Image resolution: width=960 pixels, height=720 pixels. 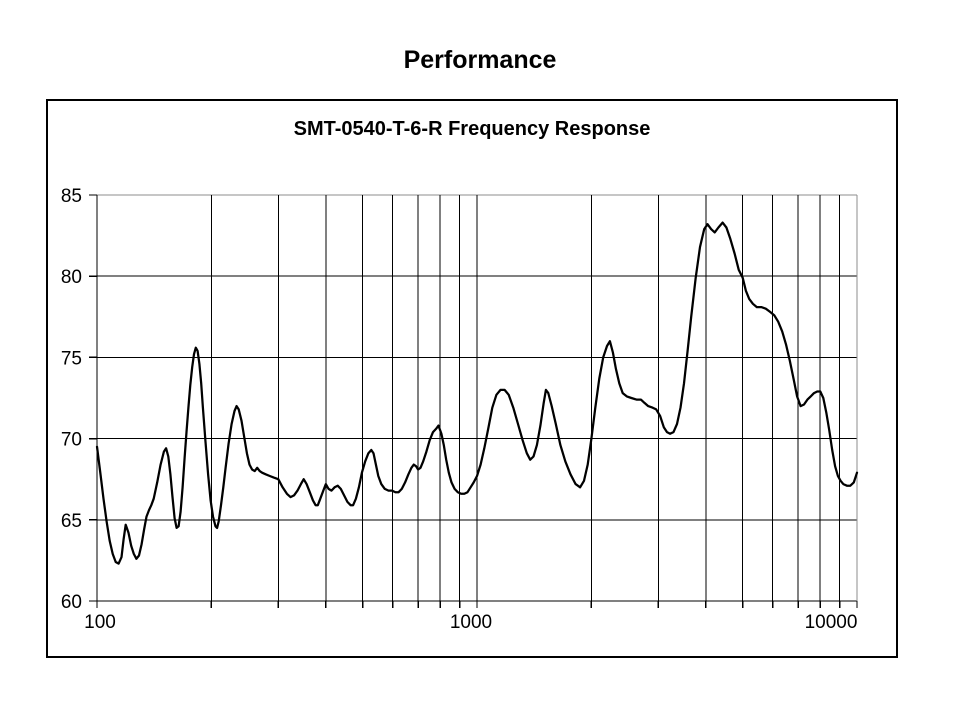 What do you see at coordinates (100, 622) in the screenshot?
I see `x-tick-label: 100` at bounding box center [100, 622].